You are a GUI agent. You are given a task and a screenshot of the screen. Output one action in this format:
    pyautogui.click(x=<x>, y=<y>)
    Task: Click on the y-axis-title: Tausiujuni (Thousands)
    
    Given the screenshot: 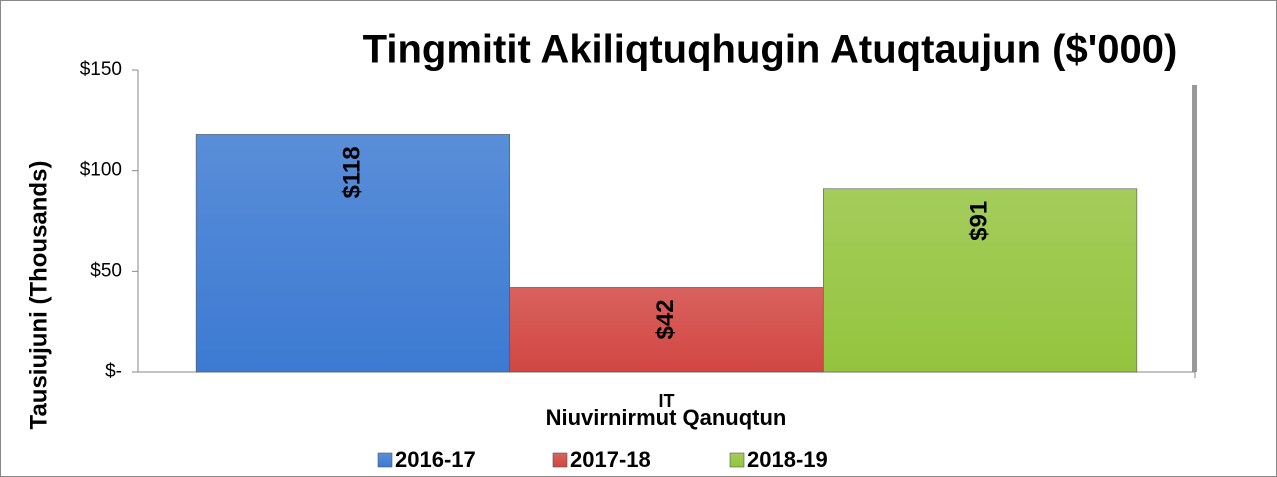 What is the action you would take?
    pyautogui.click(x=38, y=295)
    